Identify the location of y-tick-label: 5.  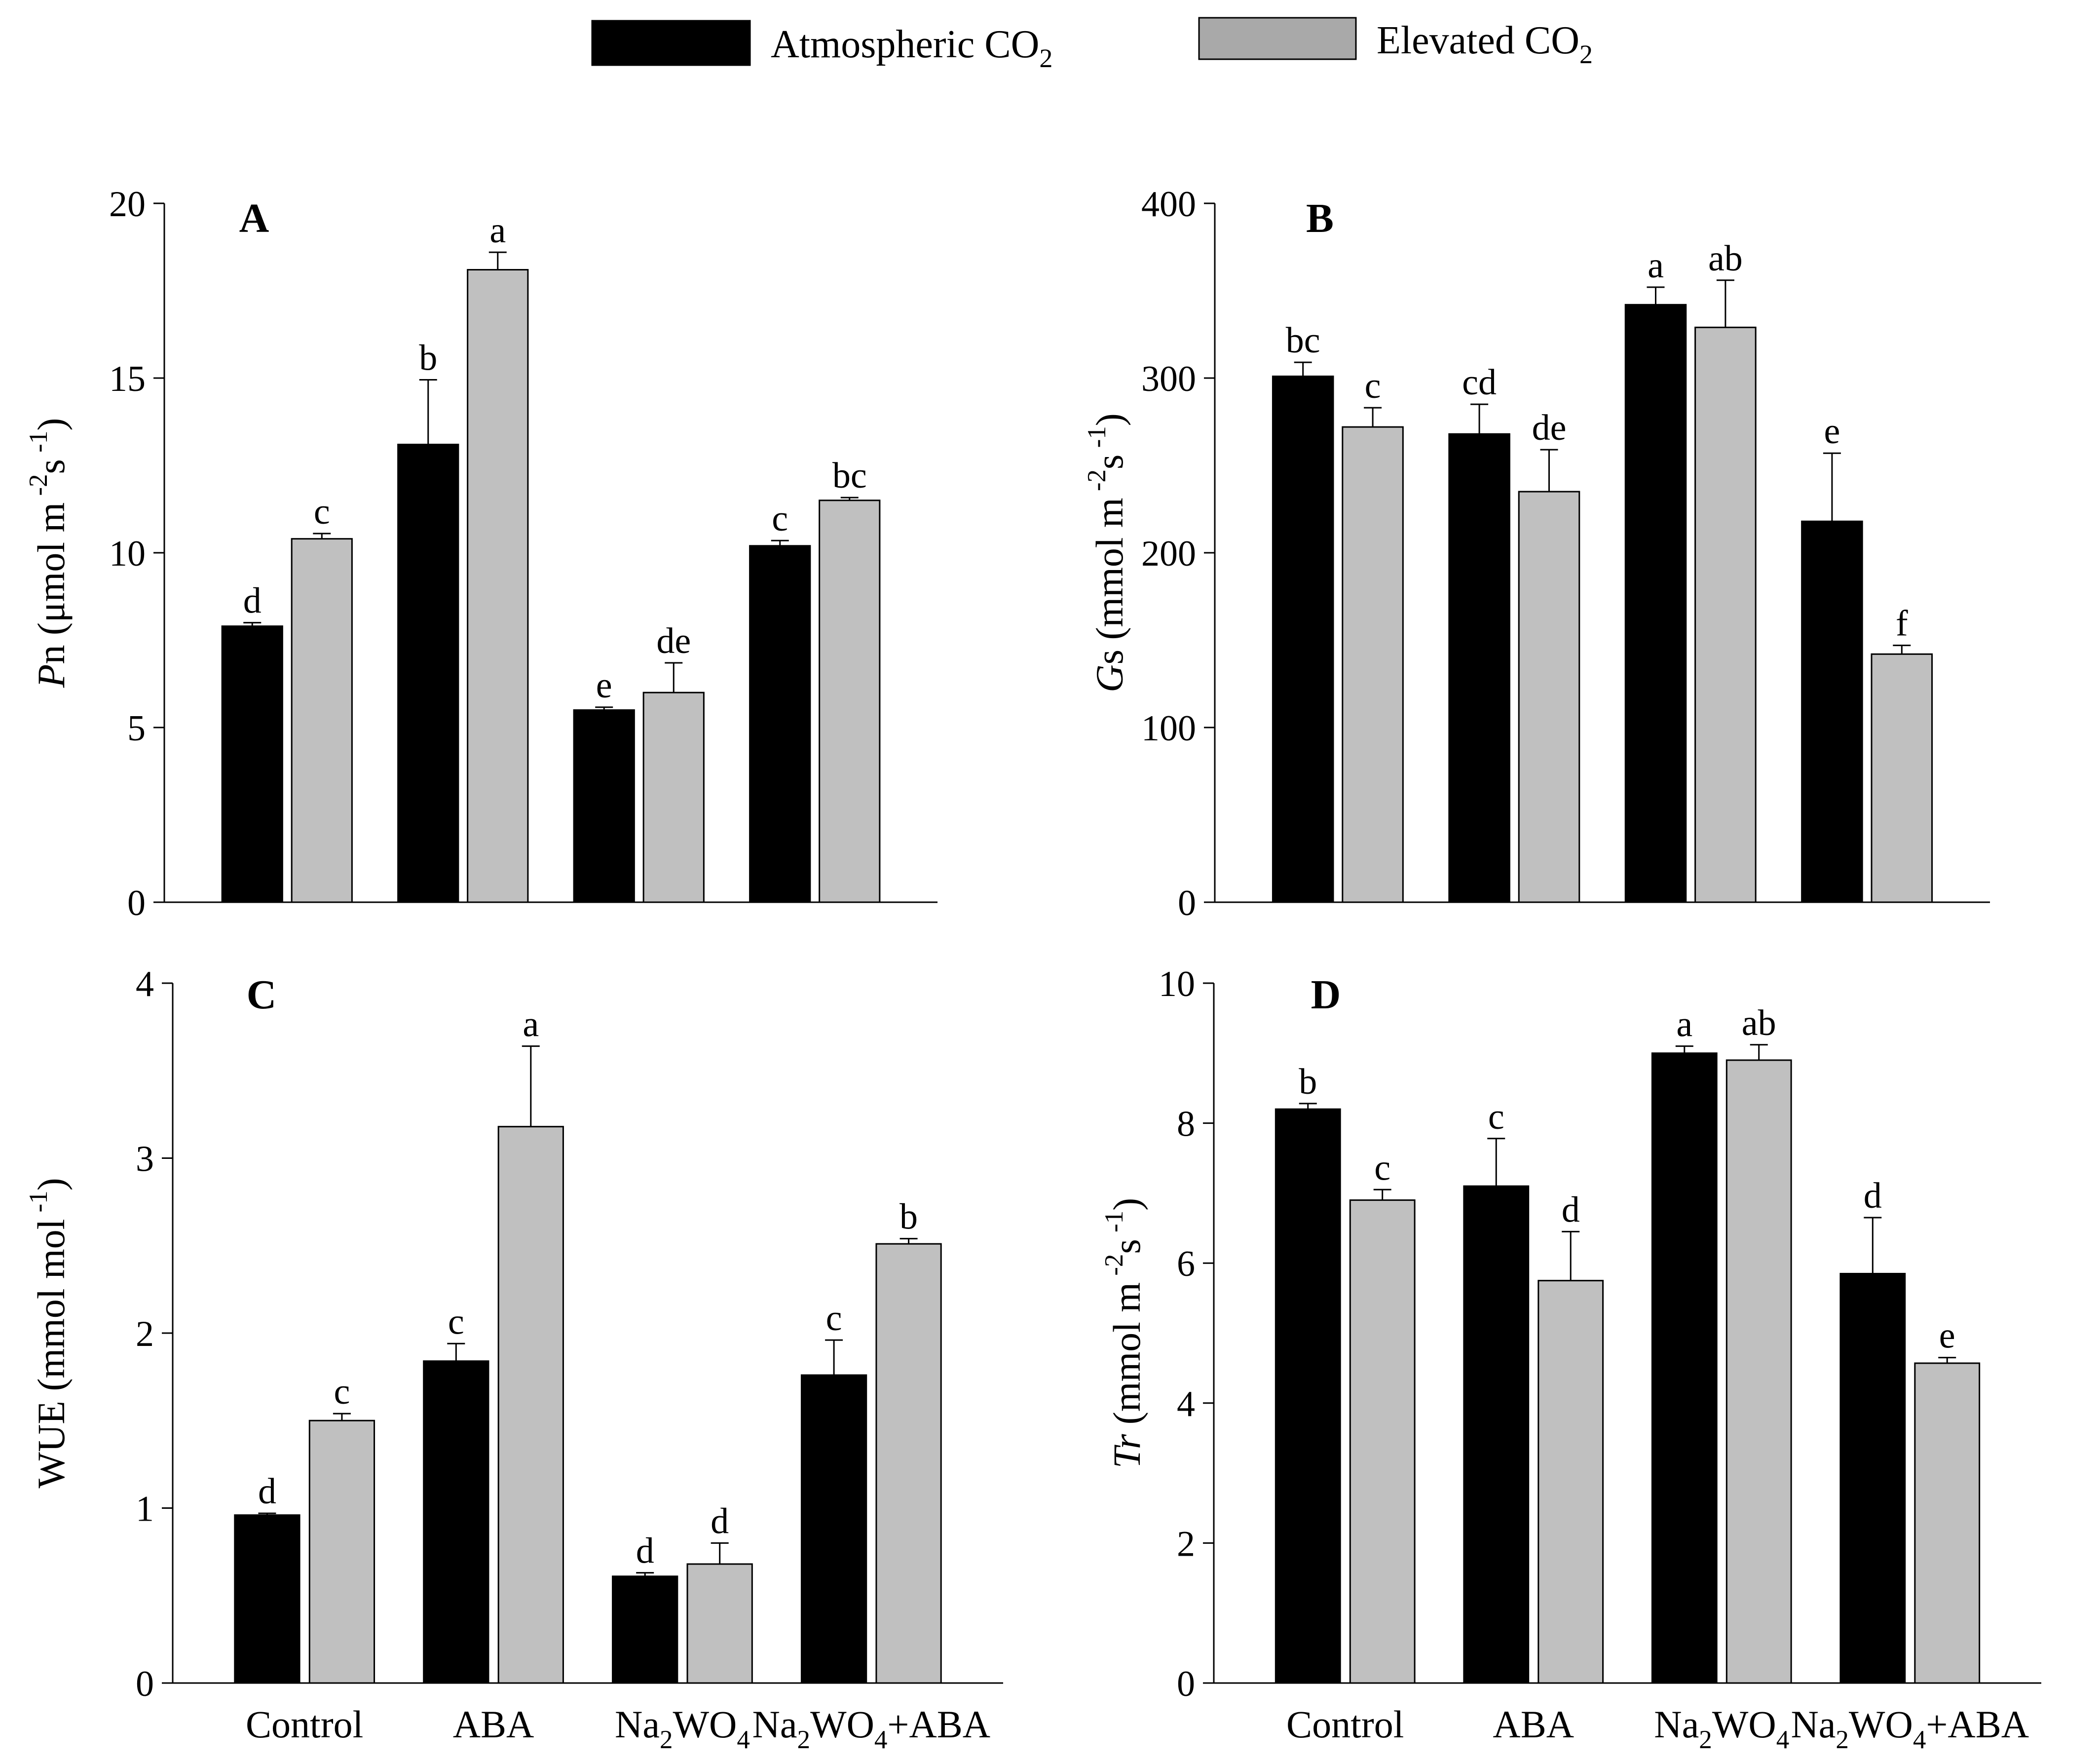
(137, 729).